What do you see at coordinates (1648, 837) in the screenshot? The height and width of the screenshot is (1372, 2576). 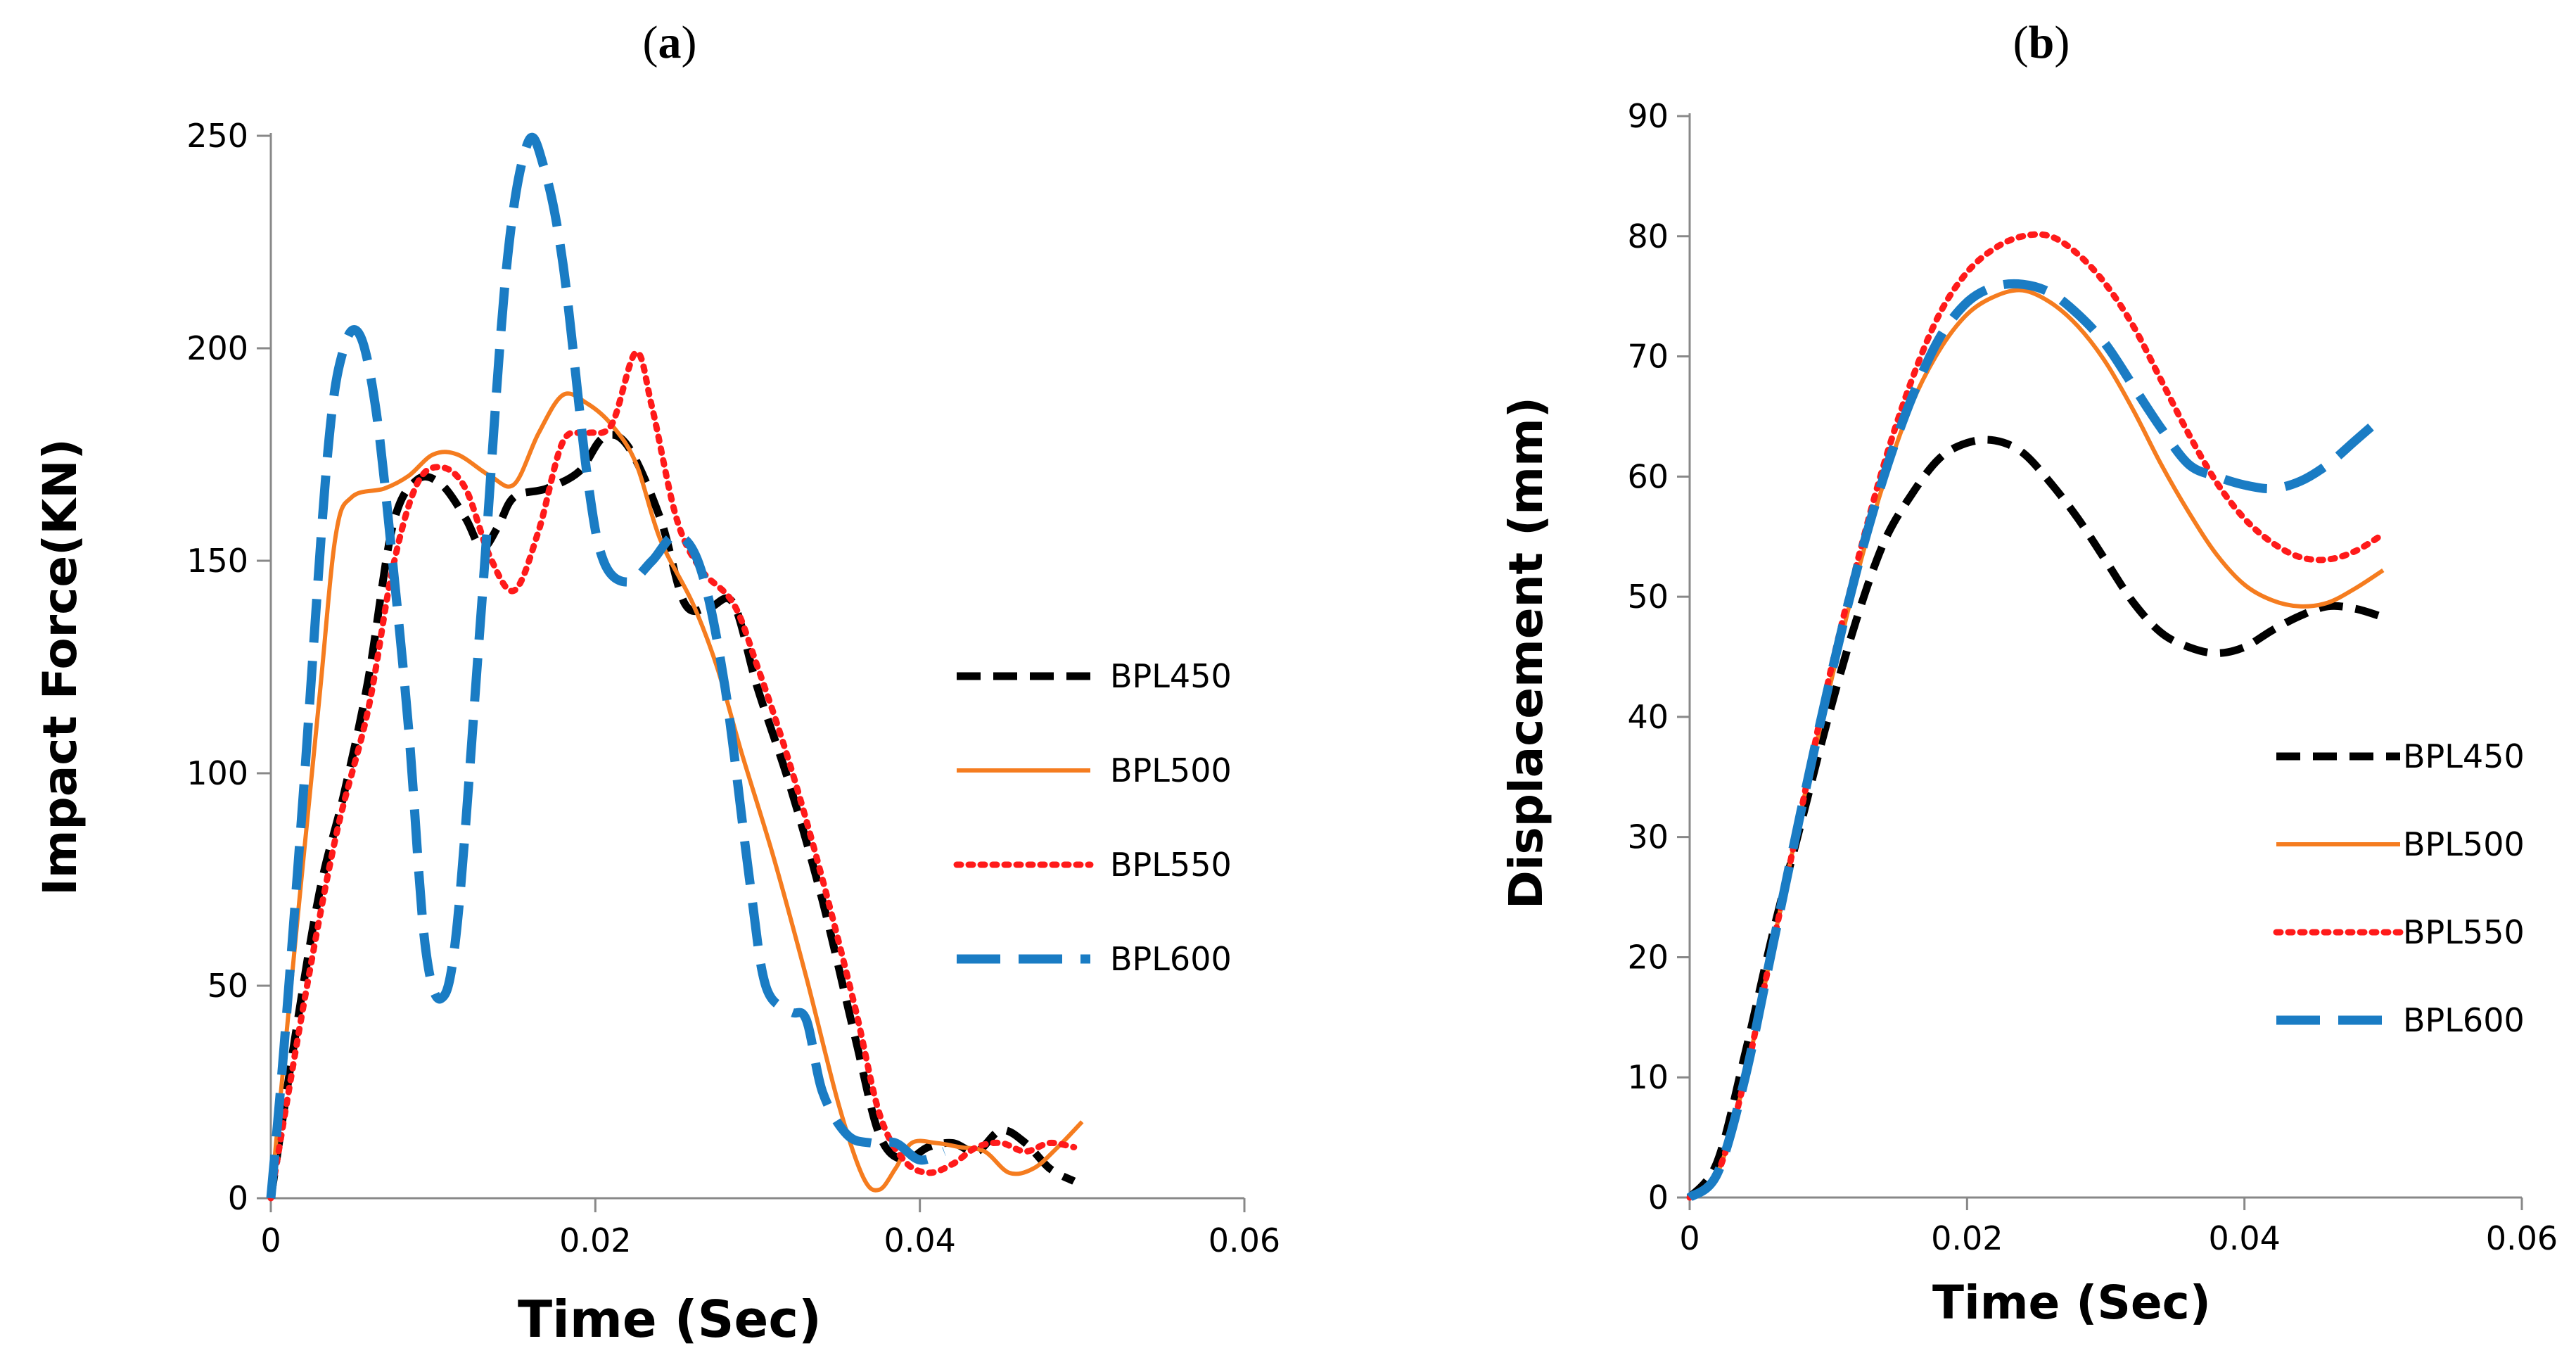 I see `y-tick-label: 30` at bounding box center [1648, 837].